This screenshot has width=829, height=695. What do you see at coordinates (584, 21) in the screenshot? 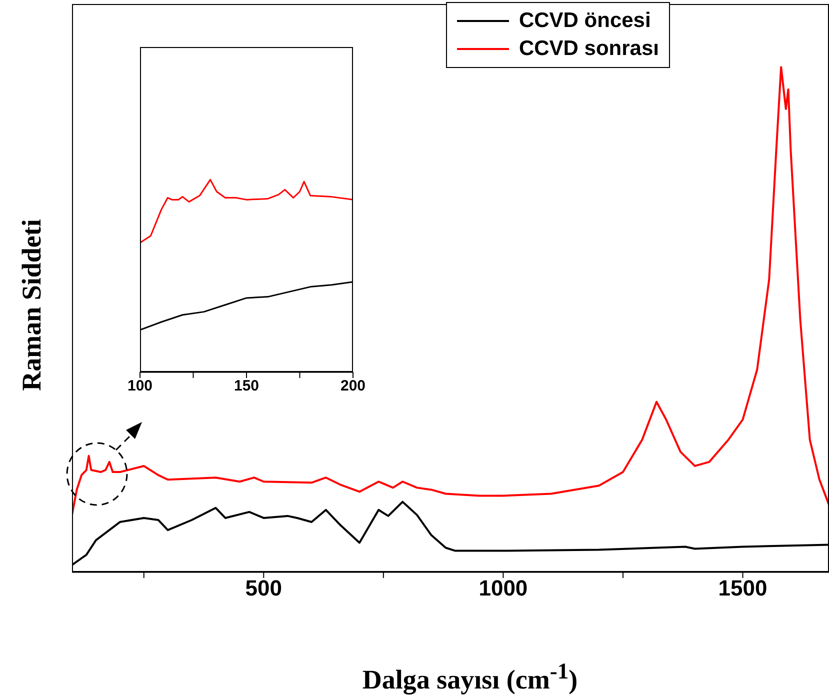
I see `legend-label: CCVD öncesi` at bounding box center [584, 21].